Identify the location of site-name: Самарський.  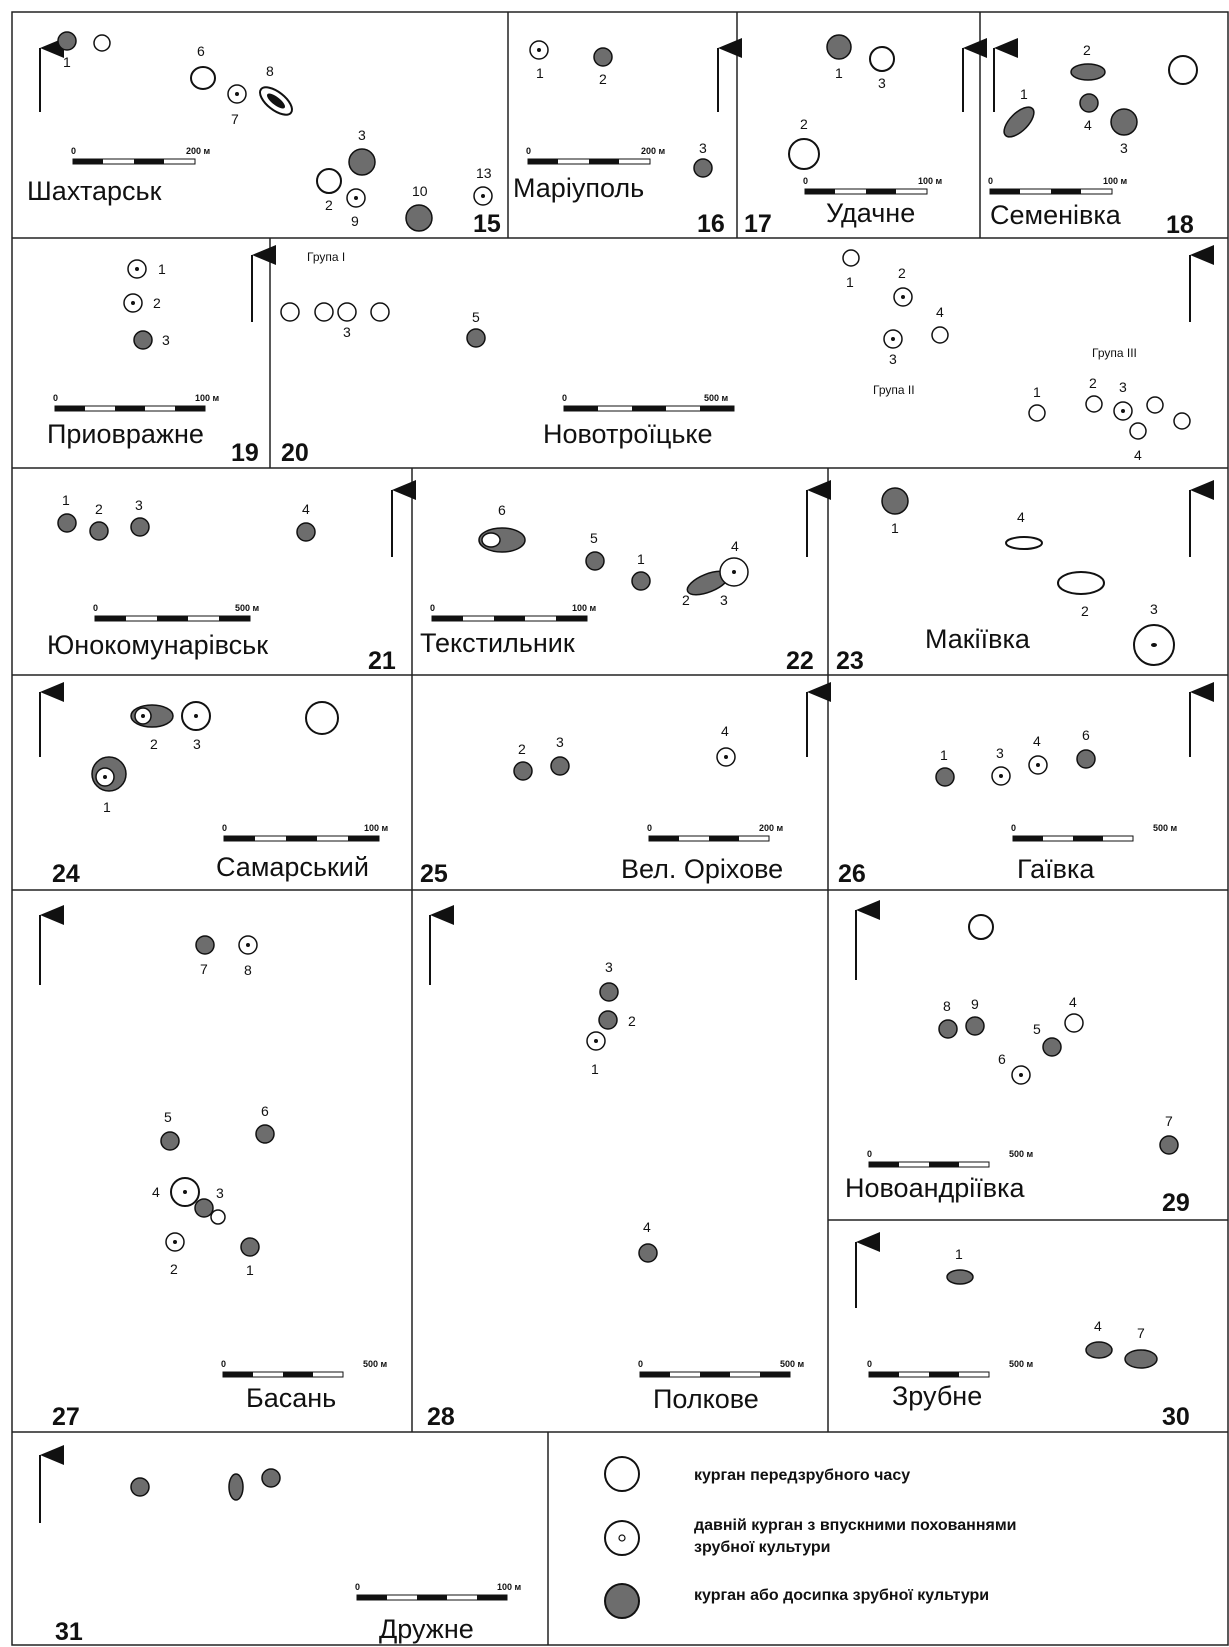
(292, 867).